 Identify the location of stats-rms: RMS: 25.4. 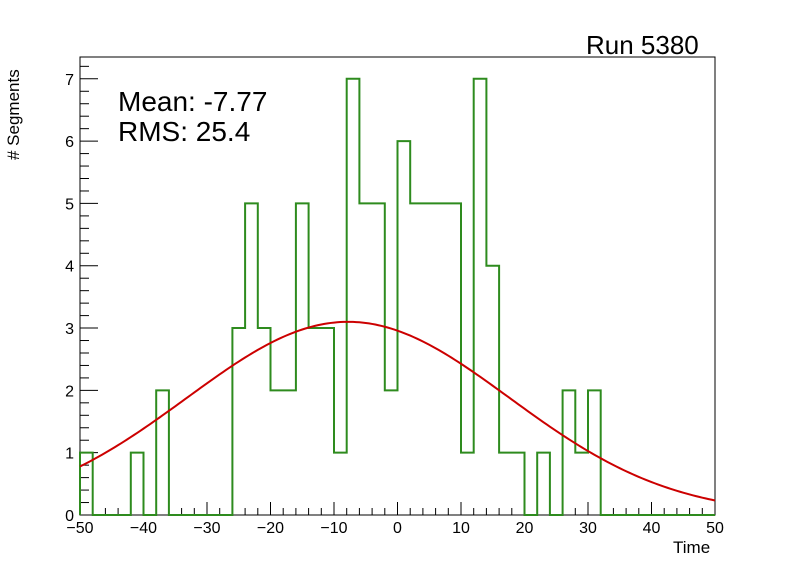
(184, 131).